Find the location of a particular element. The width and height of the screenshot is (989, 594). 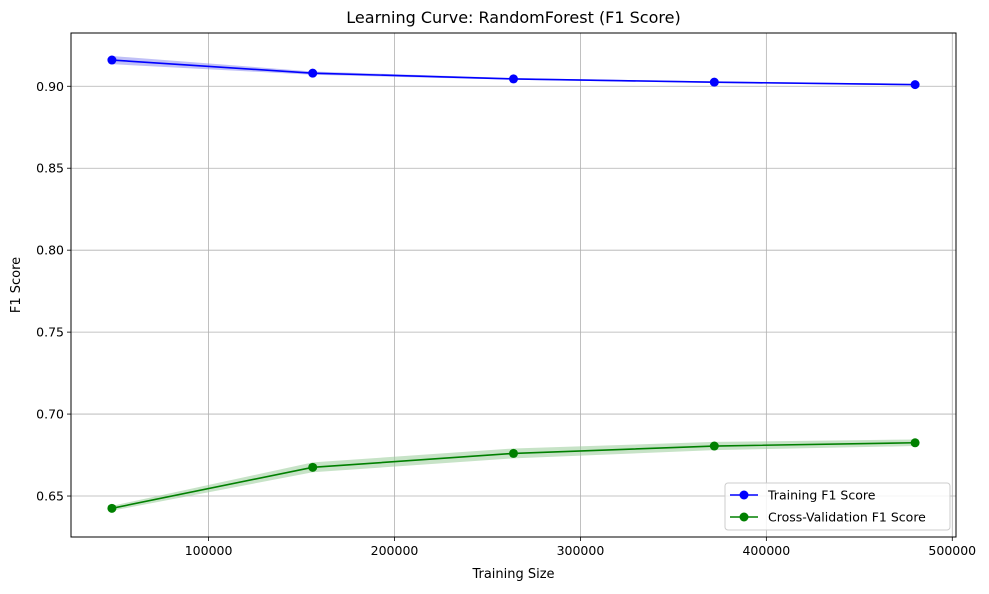

x-tick-label: 200000 is located at coordinates (395, 550).